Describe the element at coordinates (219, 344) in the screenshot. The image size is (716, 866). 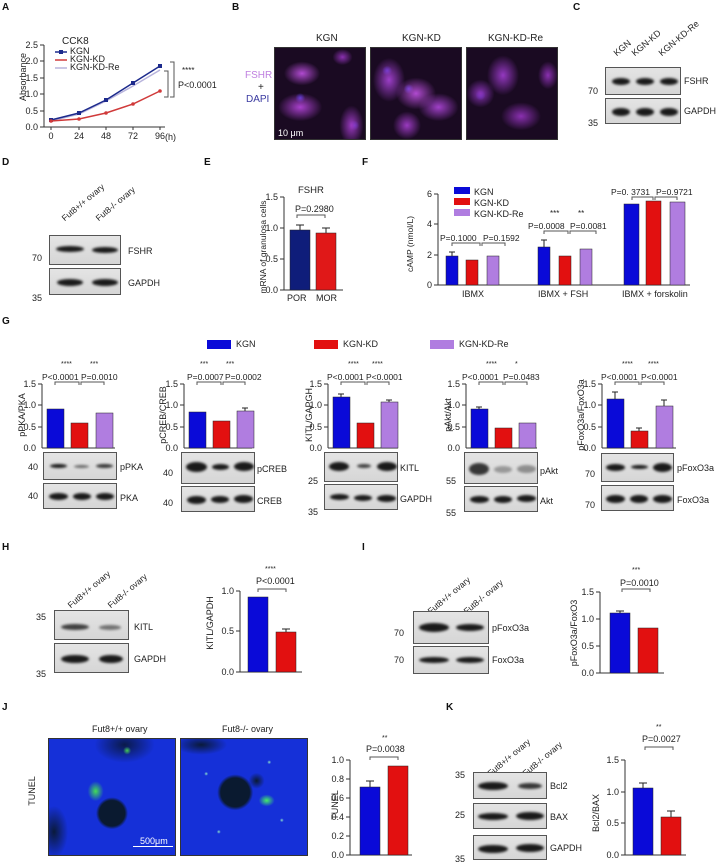
I see `legend-g-kgn-swatch` at that location.